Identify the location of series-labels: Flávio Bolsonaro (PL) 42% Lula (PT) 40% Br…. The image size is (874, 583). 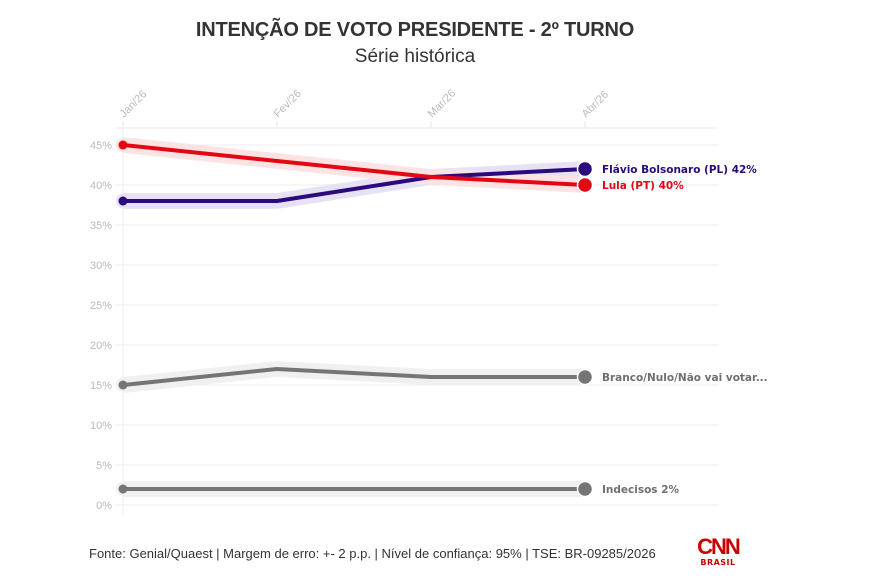
(685, 330).